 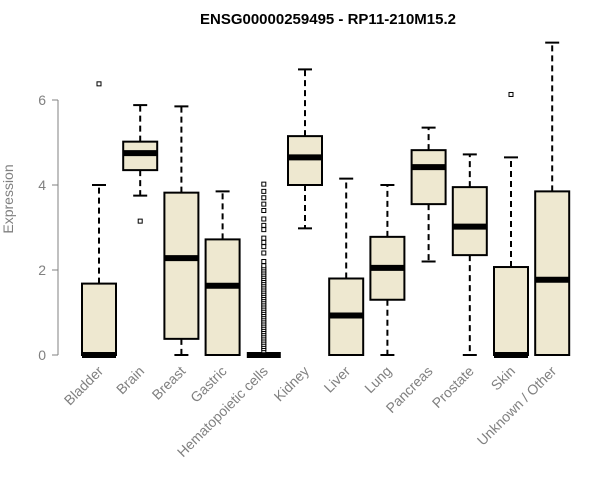 What do you see at coordinates (337, 379) in the screenshot?
I see `x-tick-label: Liver` at bounding box center [337, 379].